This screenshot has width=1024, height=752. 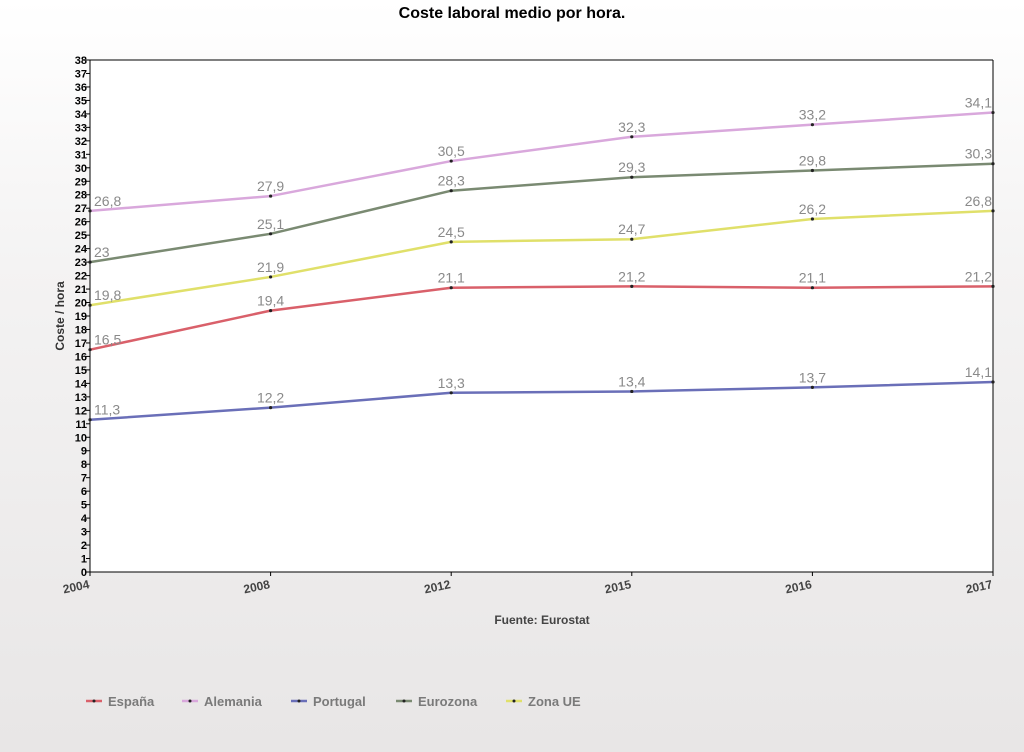 I want to click on data-label: 25,1, so click(x=270, y=224).